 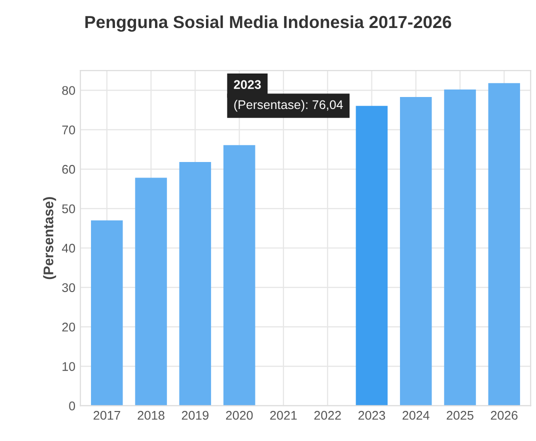 I want to click on y-axis-title: (Persentase), so click(x=49, y=238).